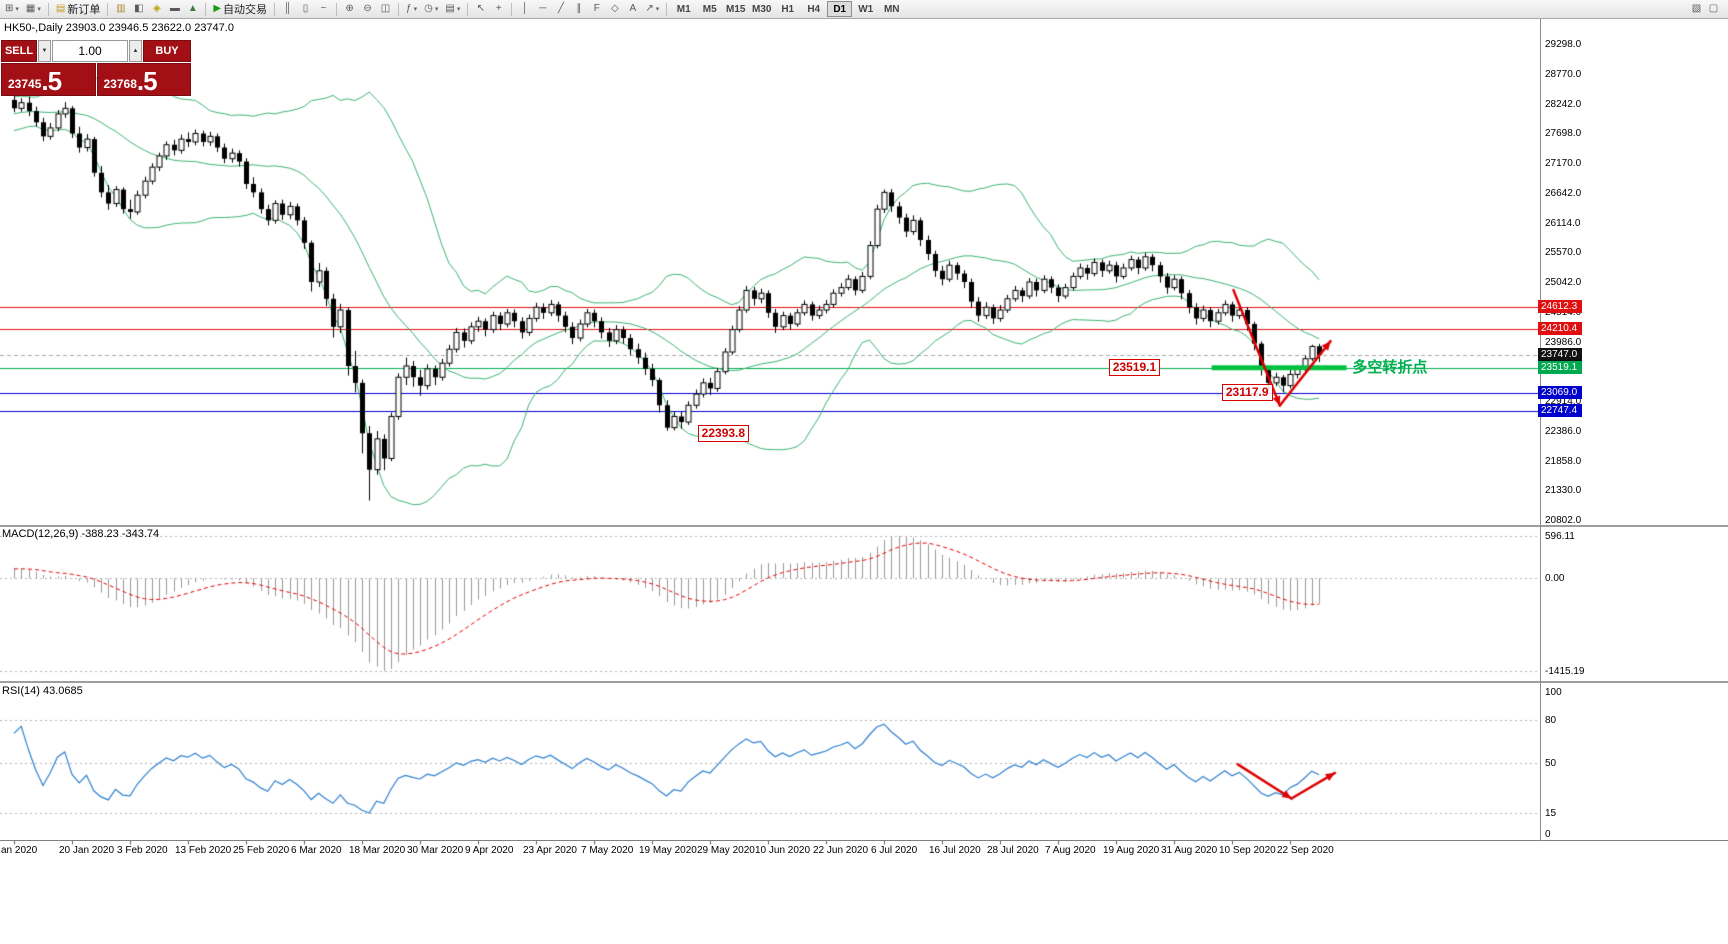  I want to click on chart-shift-icon: ▧, so click(1696, 8).